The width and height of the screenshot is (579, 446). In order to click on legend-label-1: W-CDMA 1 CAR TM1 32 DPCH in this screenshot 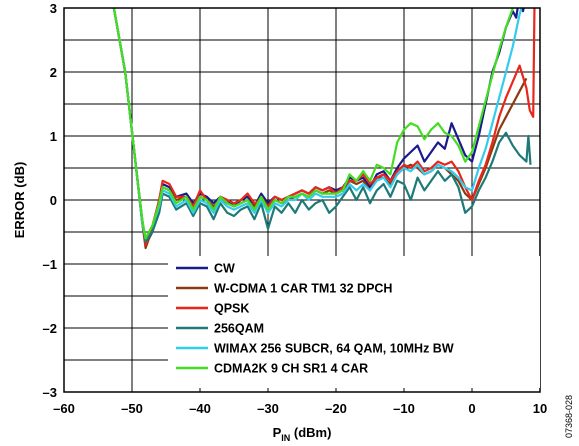, I will do `click(303, 289)`.